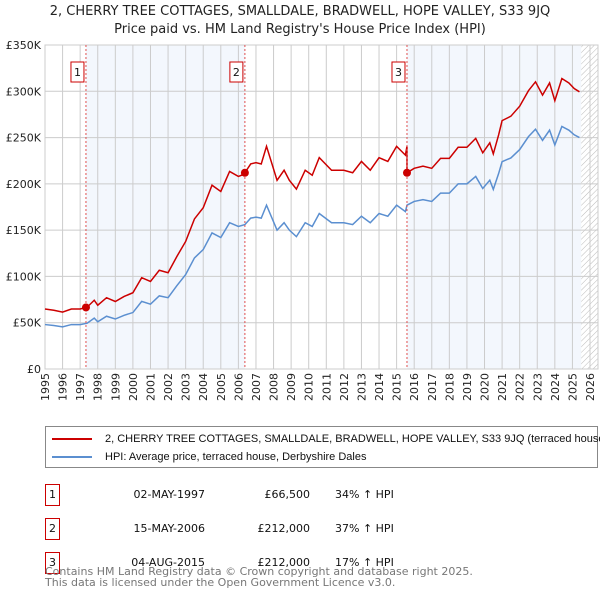  Describe the element at coordinates (34, 369) in the screenshot. I see `y-tick-label: £0` at that location.